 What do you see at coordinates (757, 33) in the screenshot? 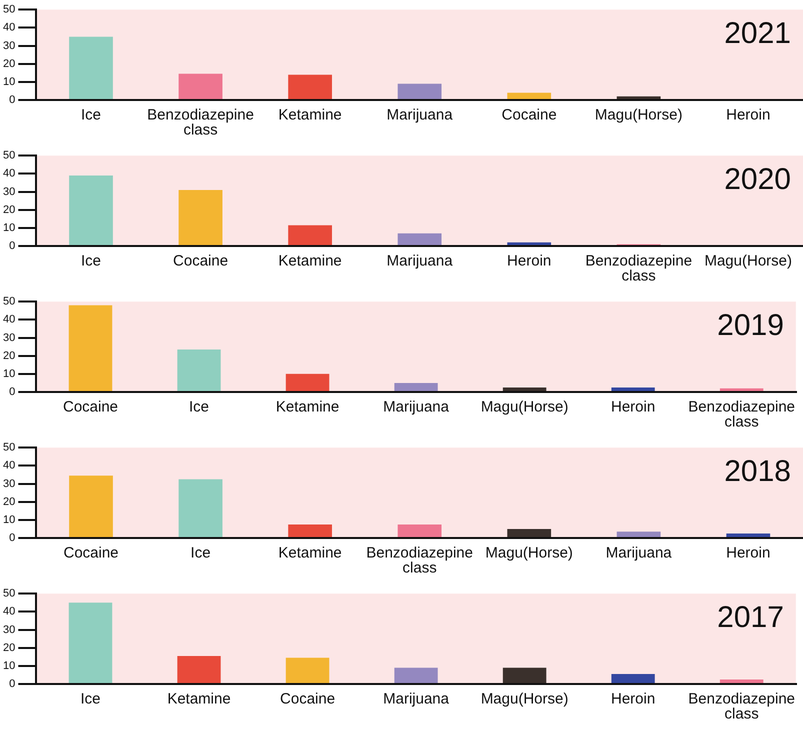
I see `annotation: 2021` at bounding box center [757, 33].